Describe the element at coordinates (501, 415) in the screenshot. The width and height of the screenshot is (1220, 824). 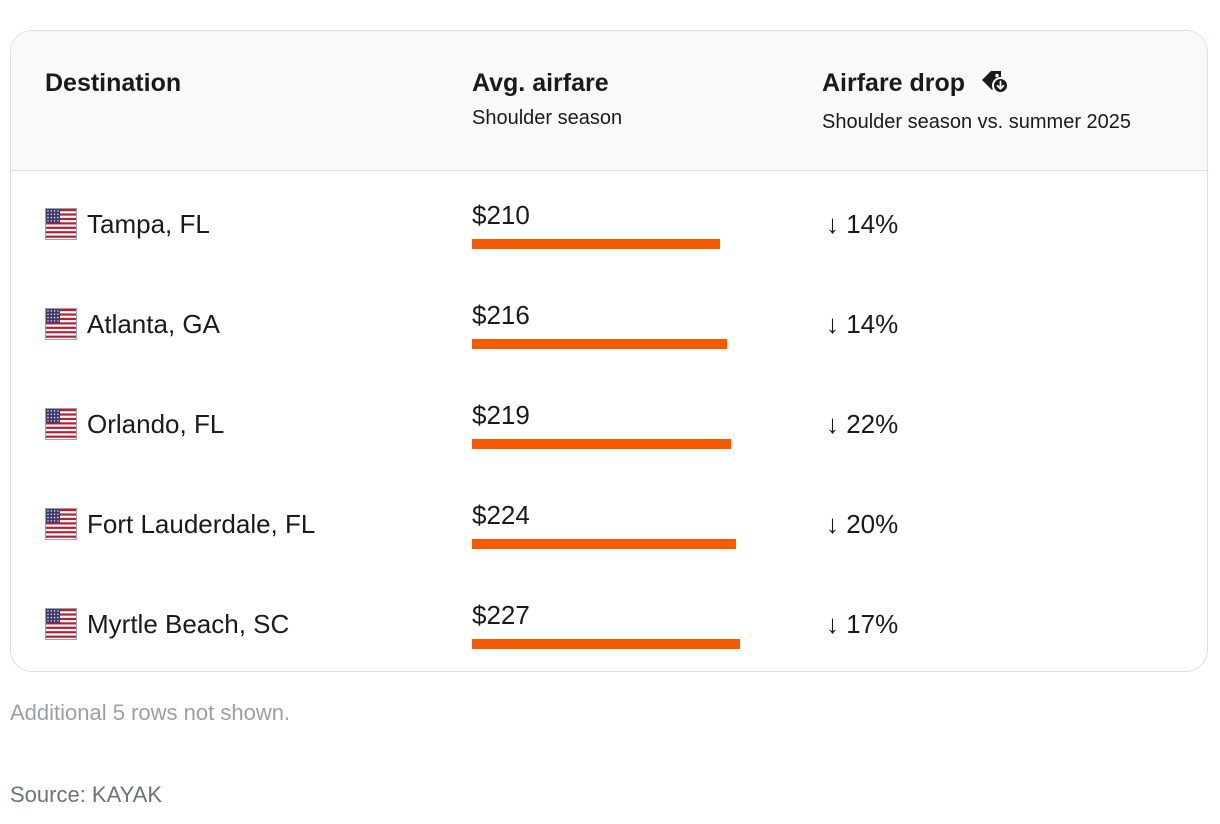
I see `airfare-value: $219` at that location.